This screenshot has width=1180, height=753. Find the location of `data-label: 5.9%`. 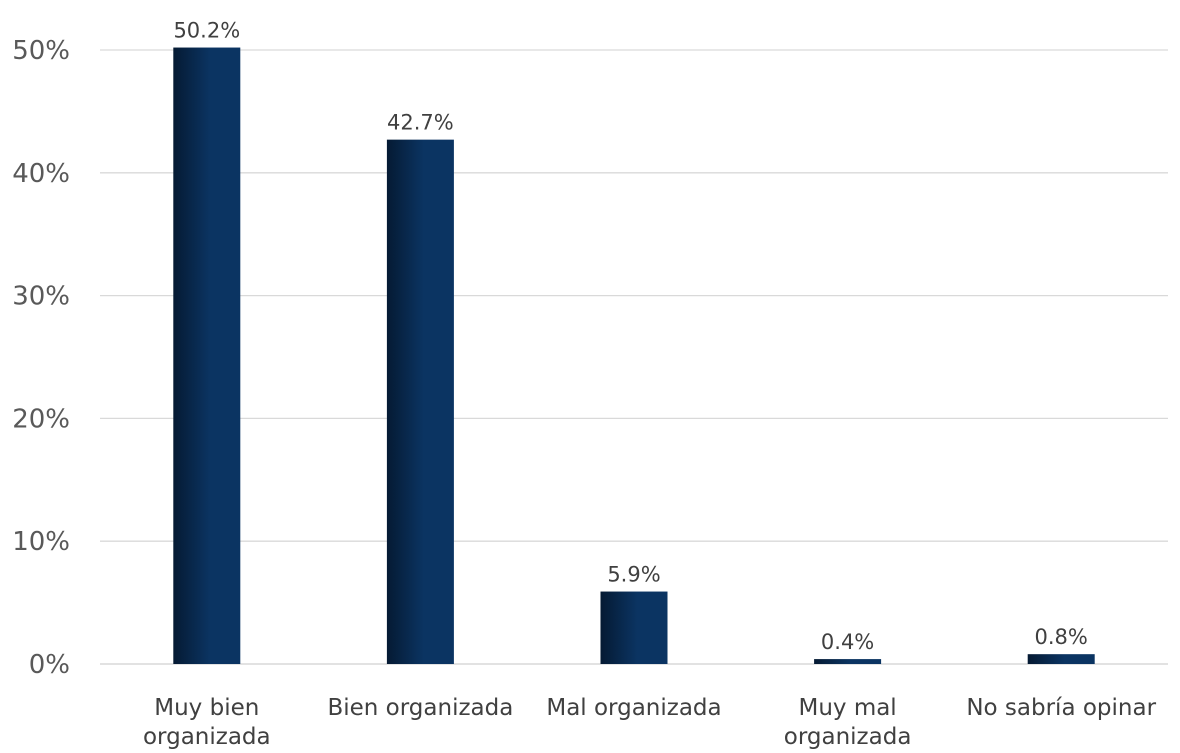

data-label: 5.9% is located at coordinates (633, 575).